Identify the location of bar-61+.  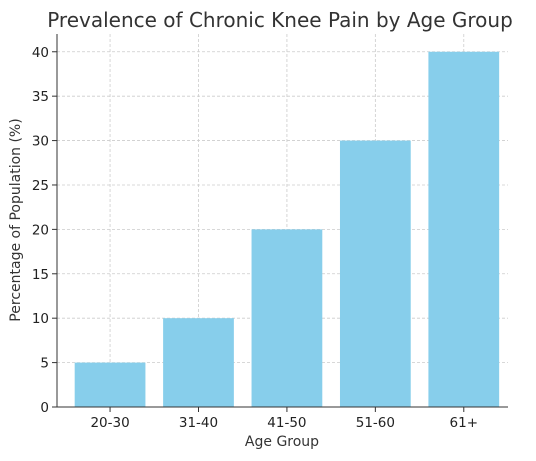
(464, 229).